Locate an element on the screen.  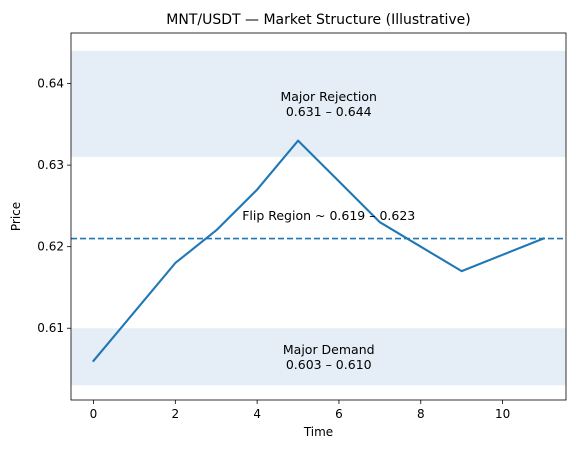
resistance-label-title: Major Rejection is located at coordinates (328, 96).